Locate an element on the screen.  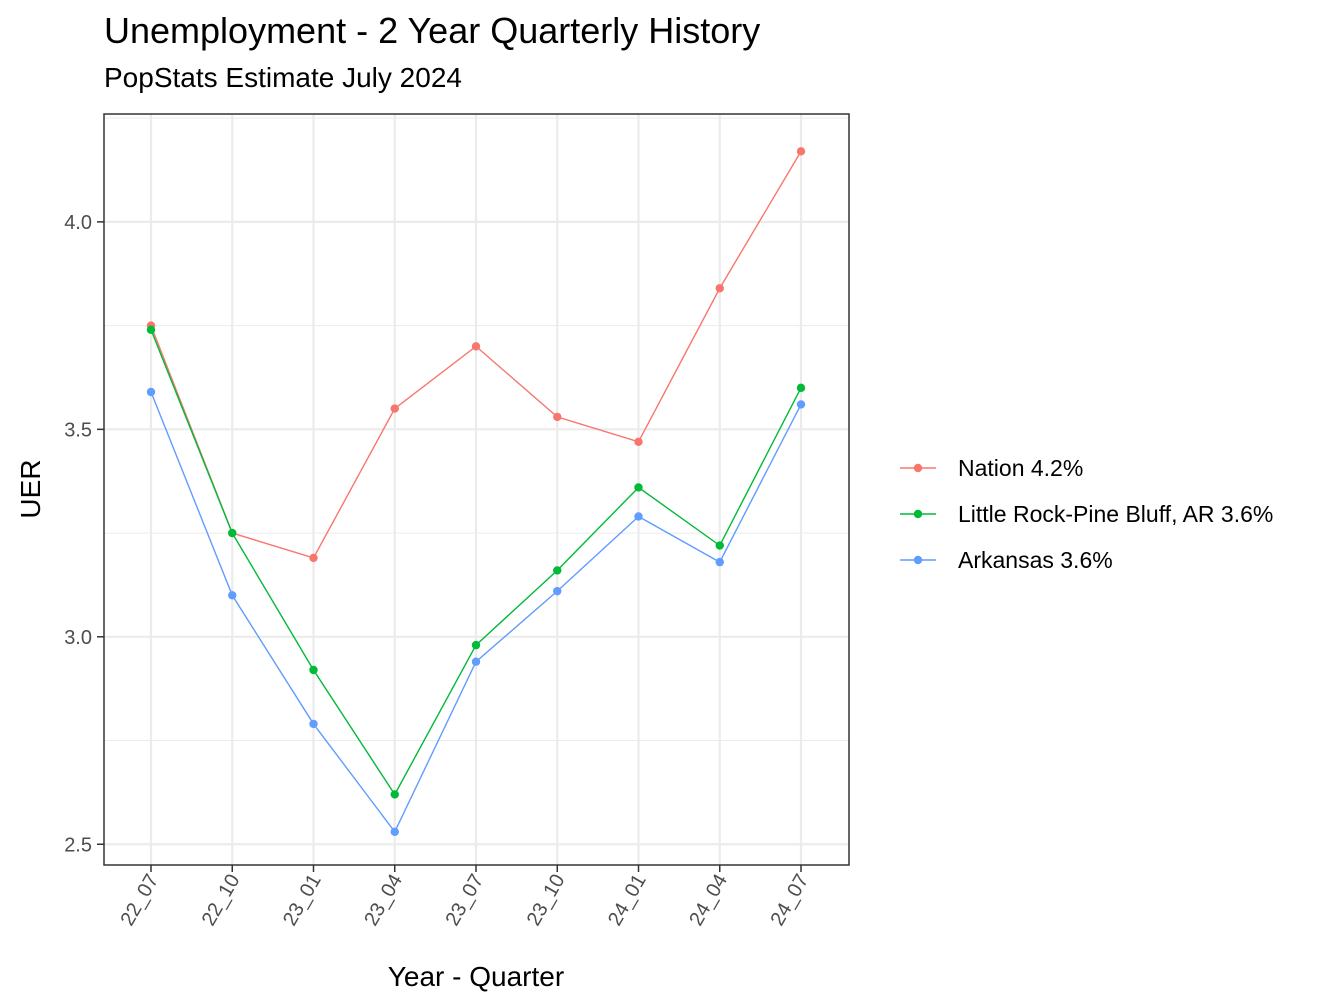
y-tick-label: 3.0 is located at coordinates (78, 638).